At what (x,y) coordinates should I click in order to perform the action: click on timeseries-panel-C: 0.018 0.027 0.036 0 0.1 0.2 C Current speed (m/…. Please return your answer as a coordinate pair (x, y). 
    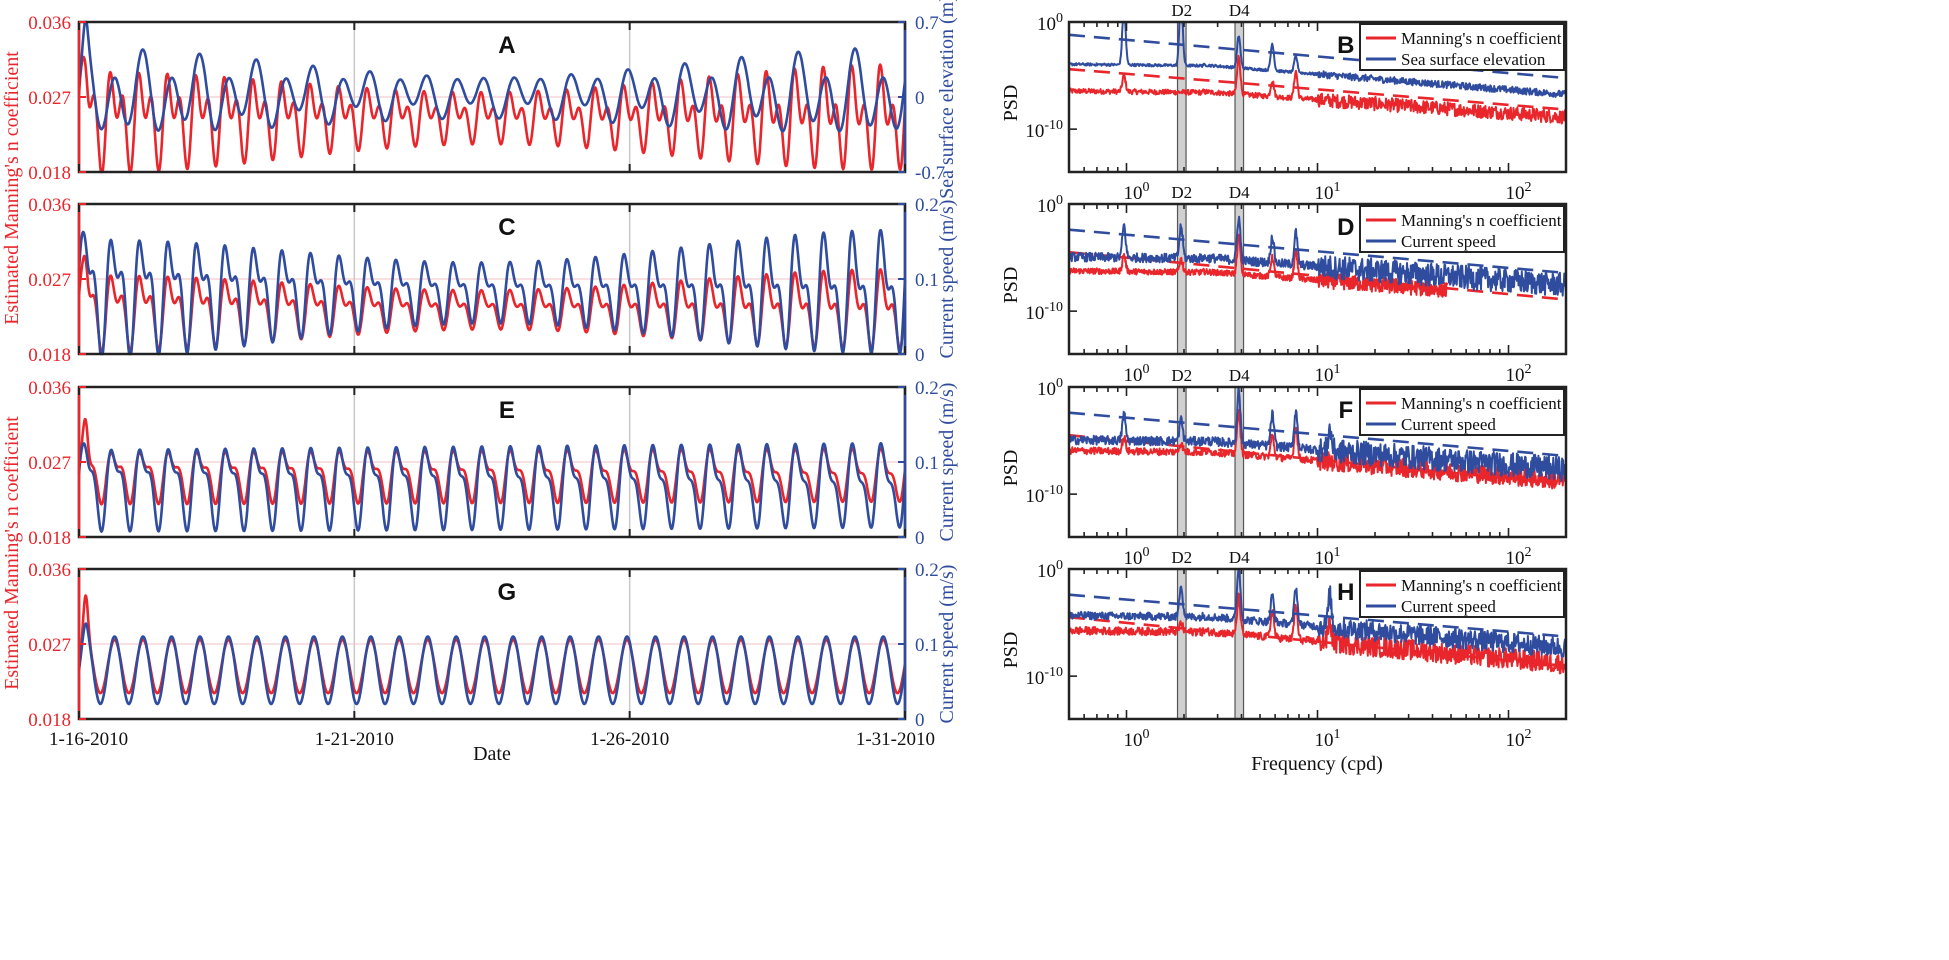
    Looking at the image, I should click on (493, 280).